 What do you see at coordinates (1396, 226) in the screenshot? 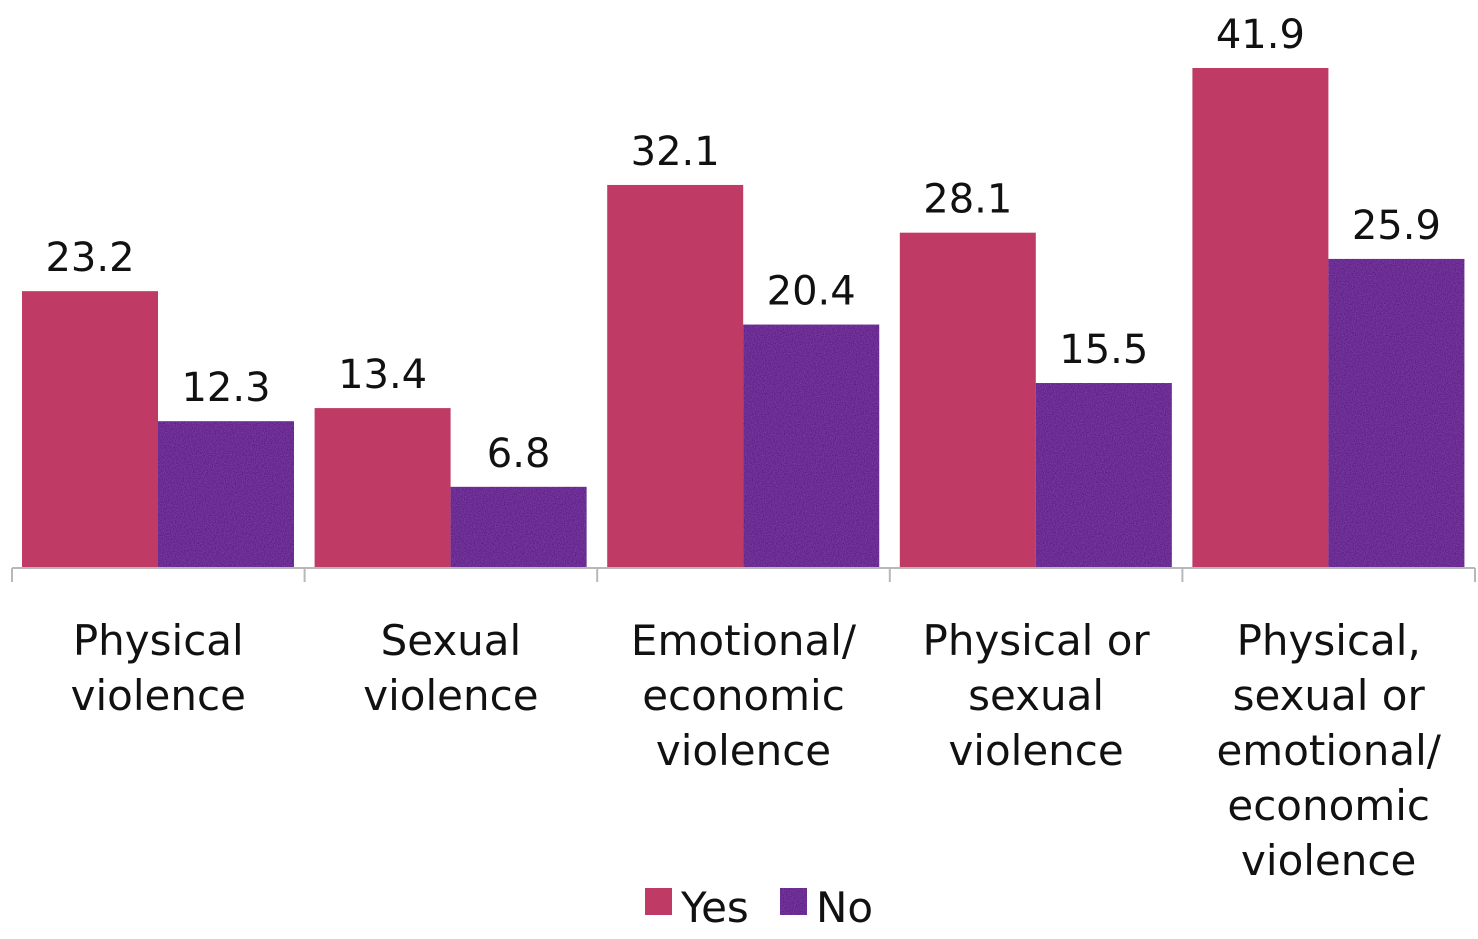
I see `data-label-no-4: 25.9` at bounding box center [1396, 226].